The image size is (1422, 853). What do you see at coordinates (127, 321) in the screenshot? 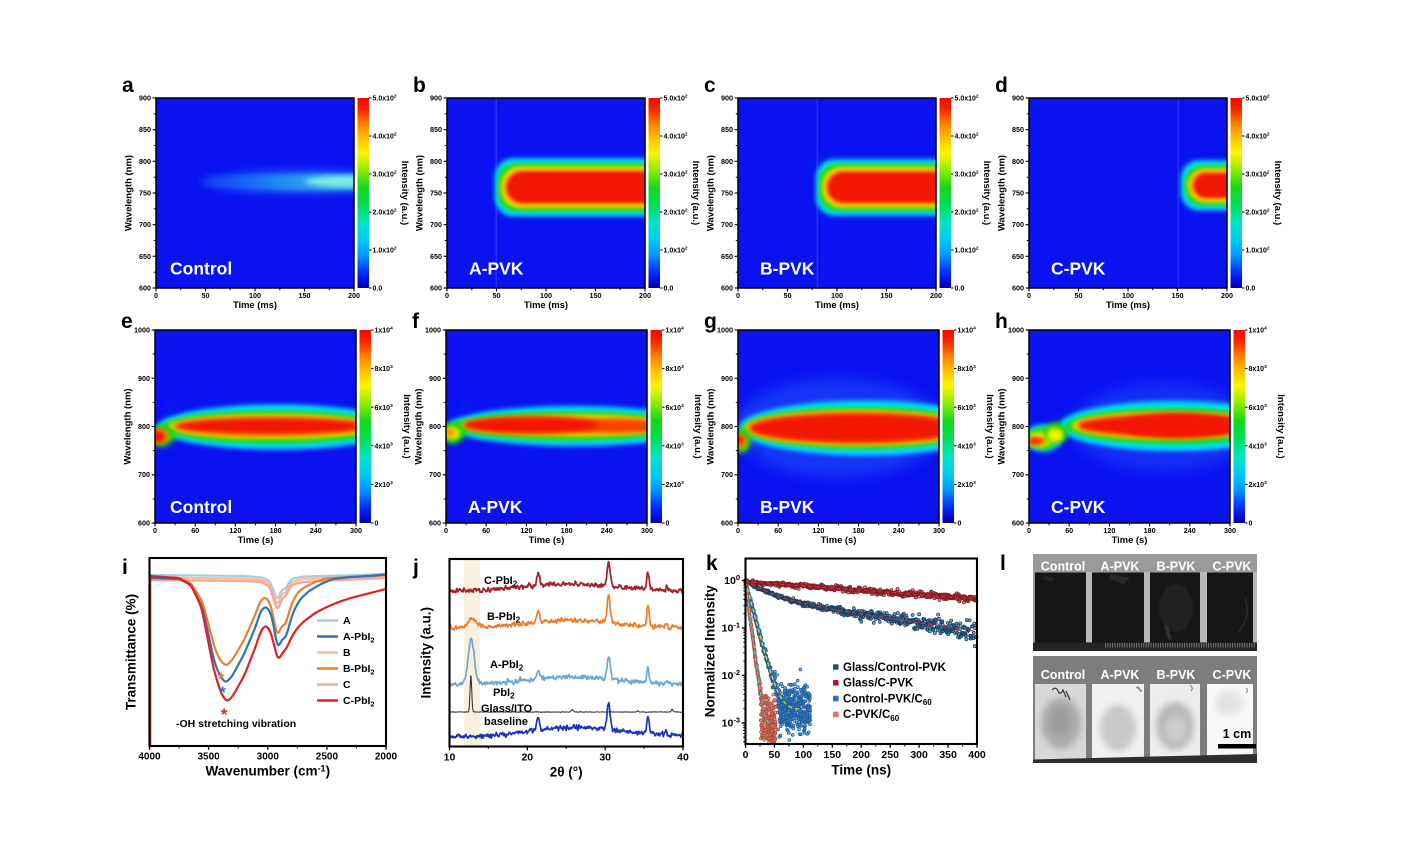
I see `svg-text: e` at bounding box center [127, 321].